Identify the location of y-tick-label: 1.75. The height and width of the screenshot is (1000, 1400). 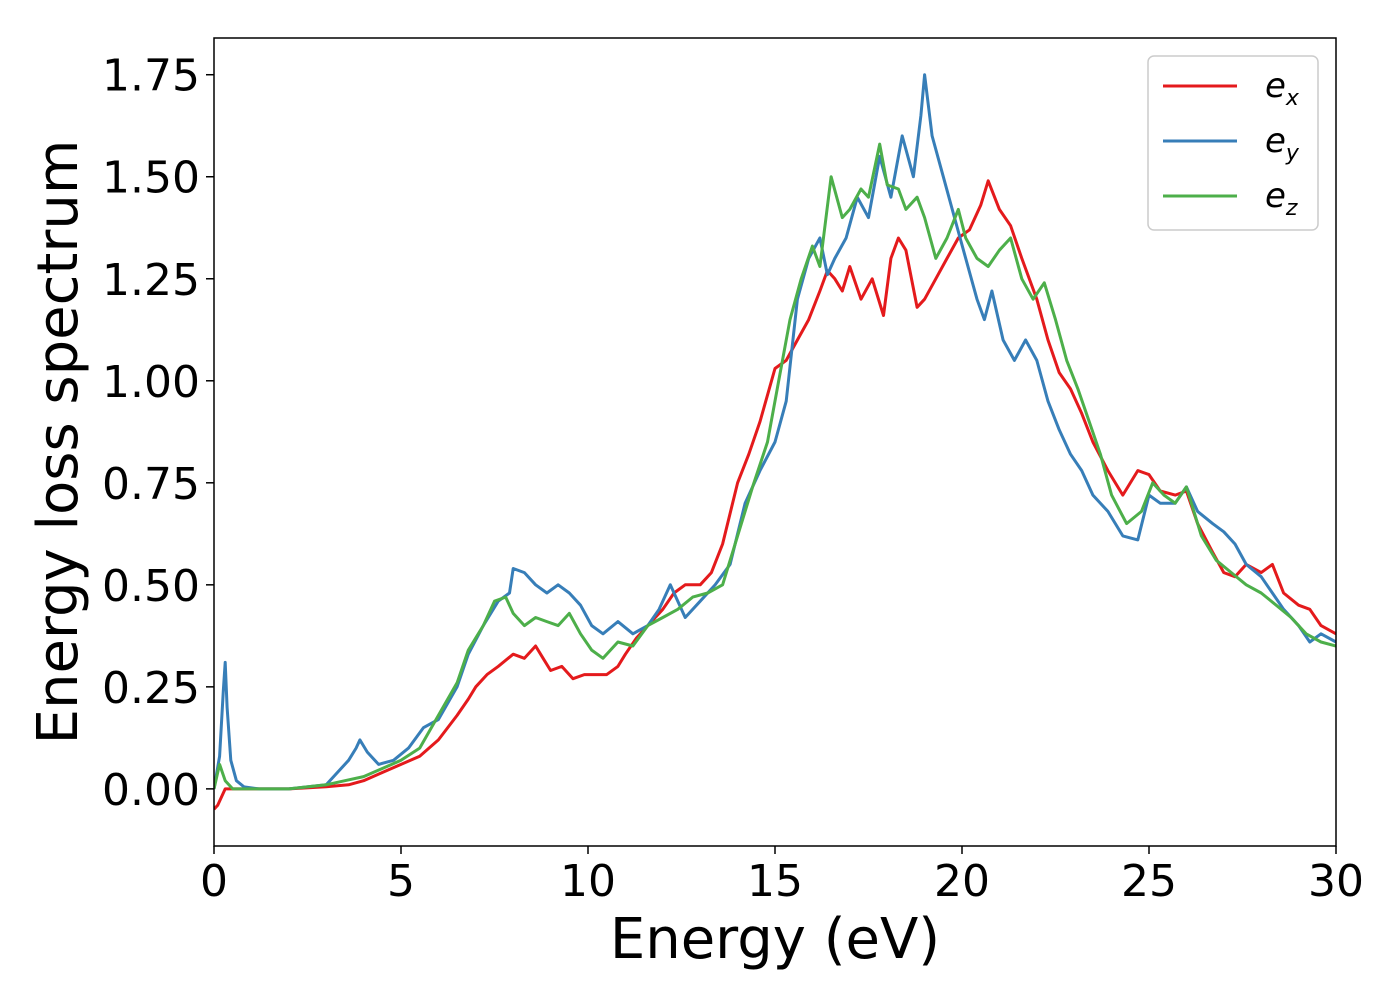
(151, 76).